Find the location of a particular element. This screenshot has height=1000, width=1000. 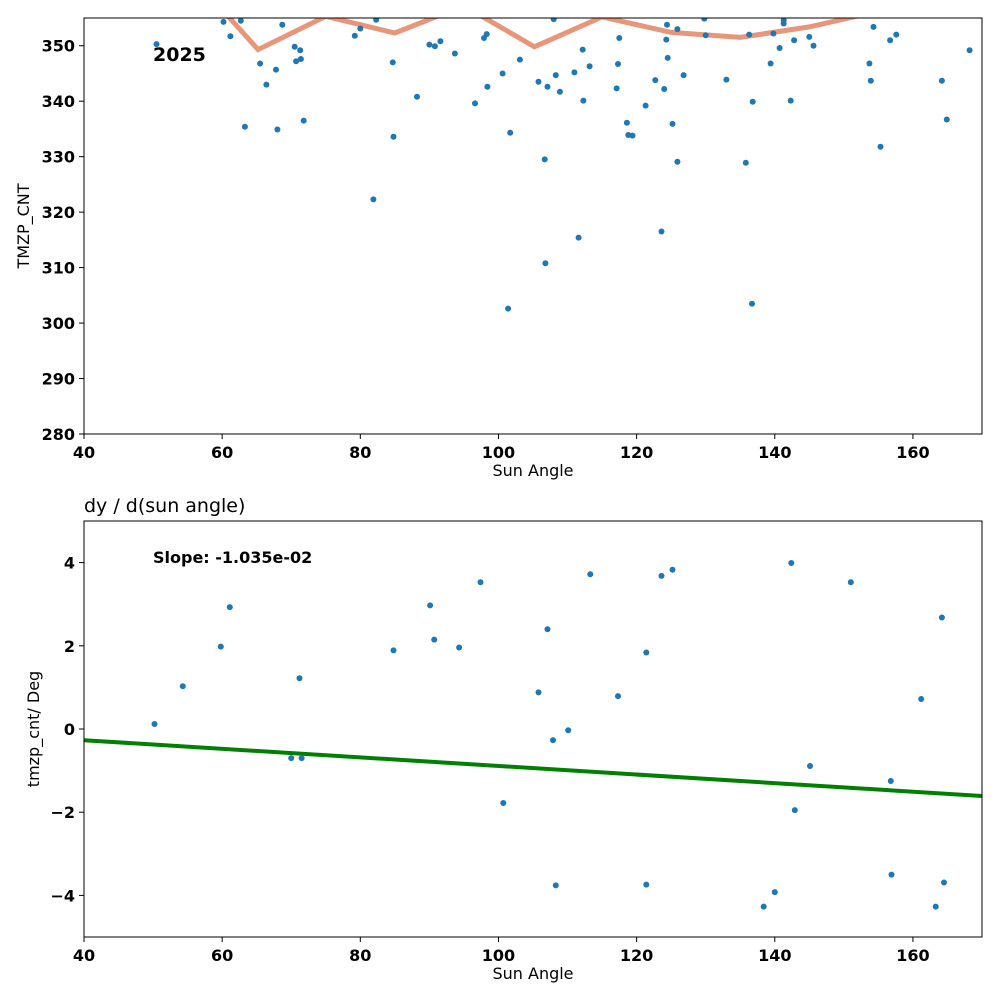

bottom-x-tick-label: 140 is located at coordinates (774, 955).